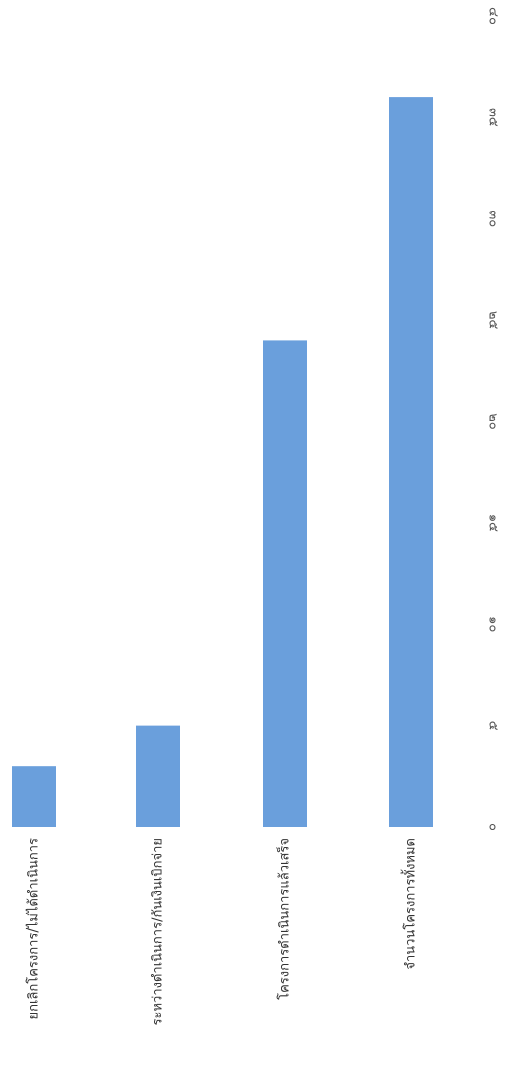 The height and width of the screenshot is (1078, 532). Describe the element at coordinates (158, 932) in the screenshot. I see `category-label: ระหว่างดำเนินการ/กันเงินเบิกจ่าย` at that location.